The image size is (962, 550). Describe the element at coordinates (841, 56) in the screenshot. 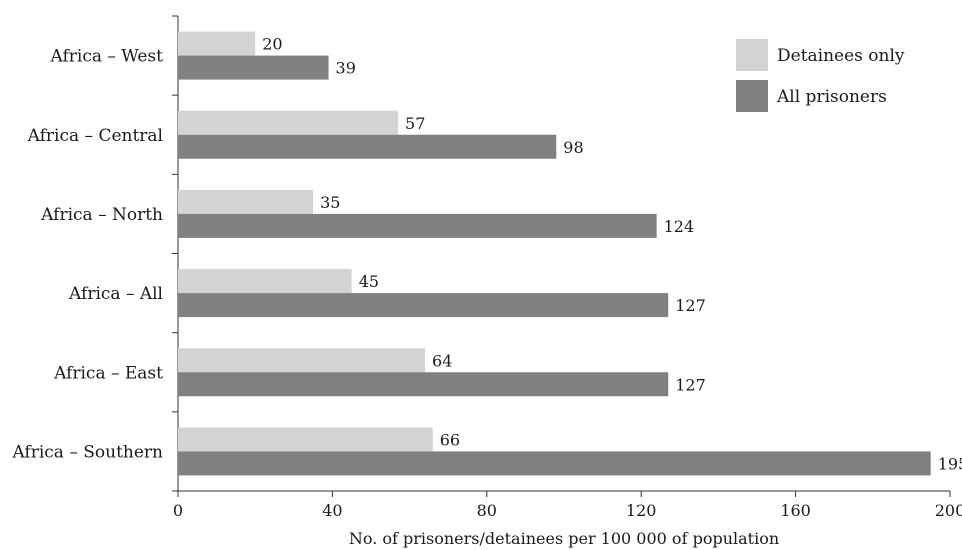

I see `legend-label-detainees-only: Detainees only` at that location.